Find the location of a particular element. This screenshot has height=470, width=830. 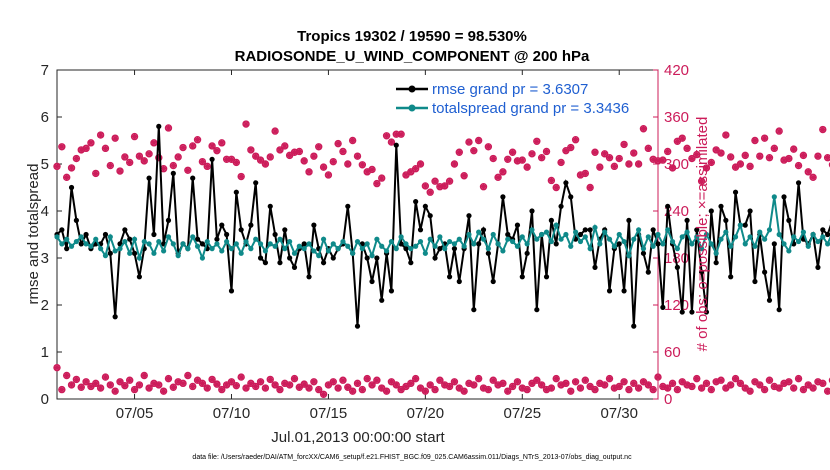

y-right-tick-label: 420 is located at coordinates (676, 70).